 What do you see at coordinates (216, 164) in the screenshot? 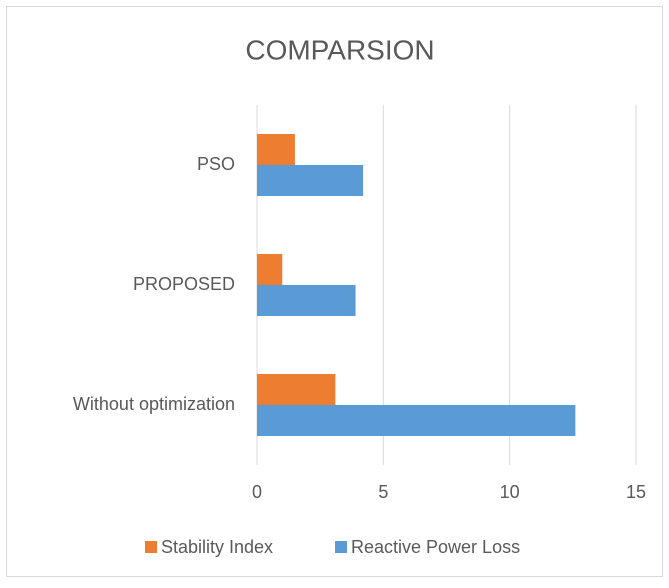
I see `y-tick-label: PSO` at bounding box center [216, 164].